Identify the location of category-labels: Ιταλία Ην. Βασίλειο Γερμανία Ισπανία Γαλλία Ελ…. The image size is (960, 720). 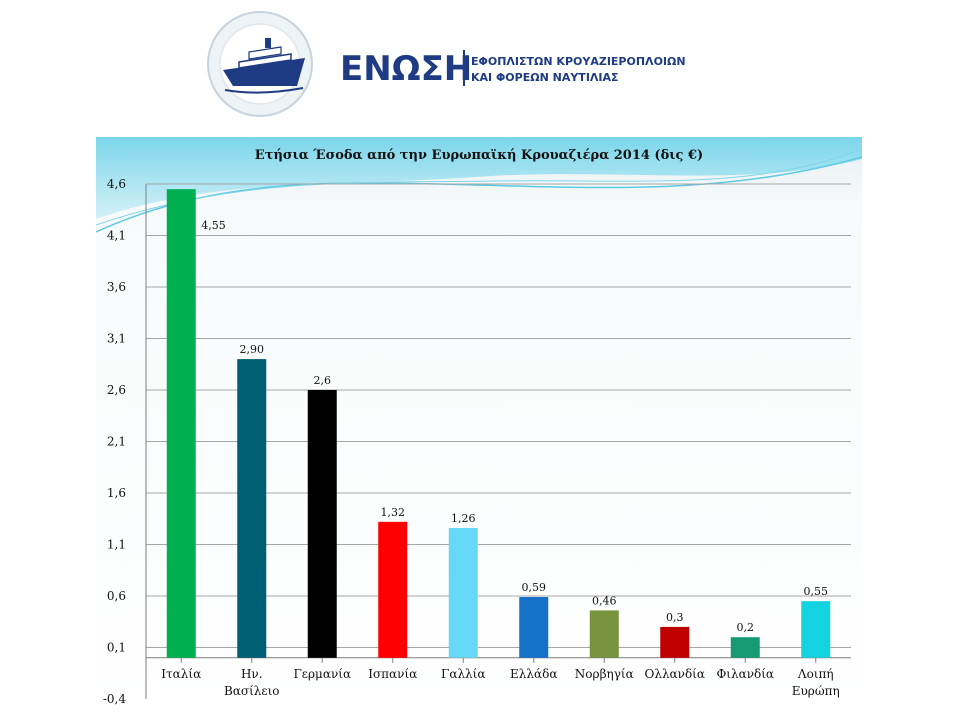
(500, 682).